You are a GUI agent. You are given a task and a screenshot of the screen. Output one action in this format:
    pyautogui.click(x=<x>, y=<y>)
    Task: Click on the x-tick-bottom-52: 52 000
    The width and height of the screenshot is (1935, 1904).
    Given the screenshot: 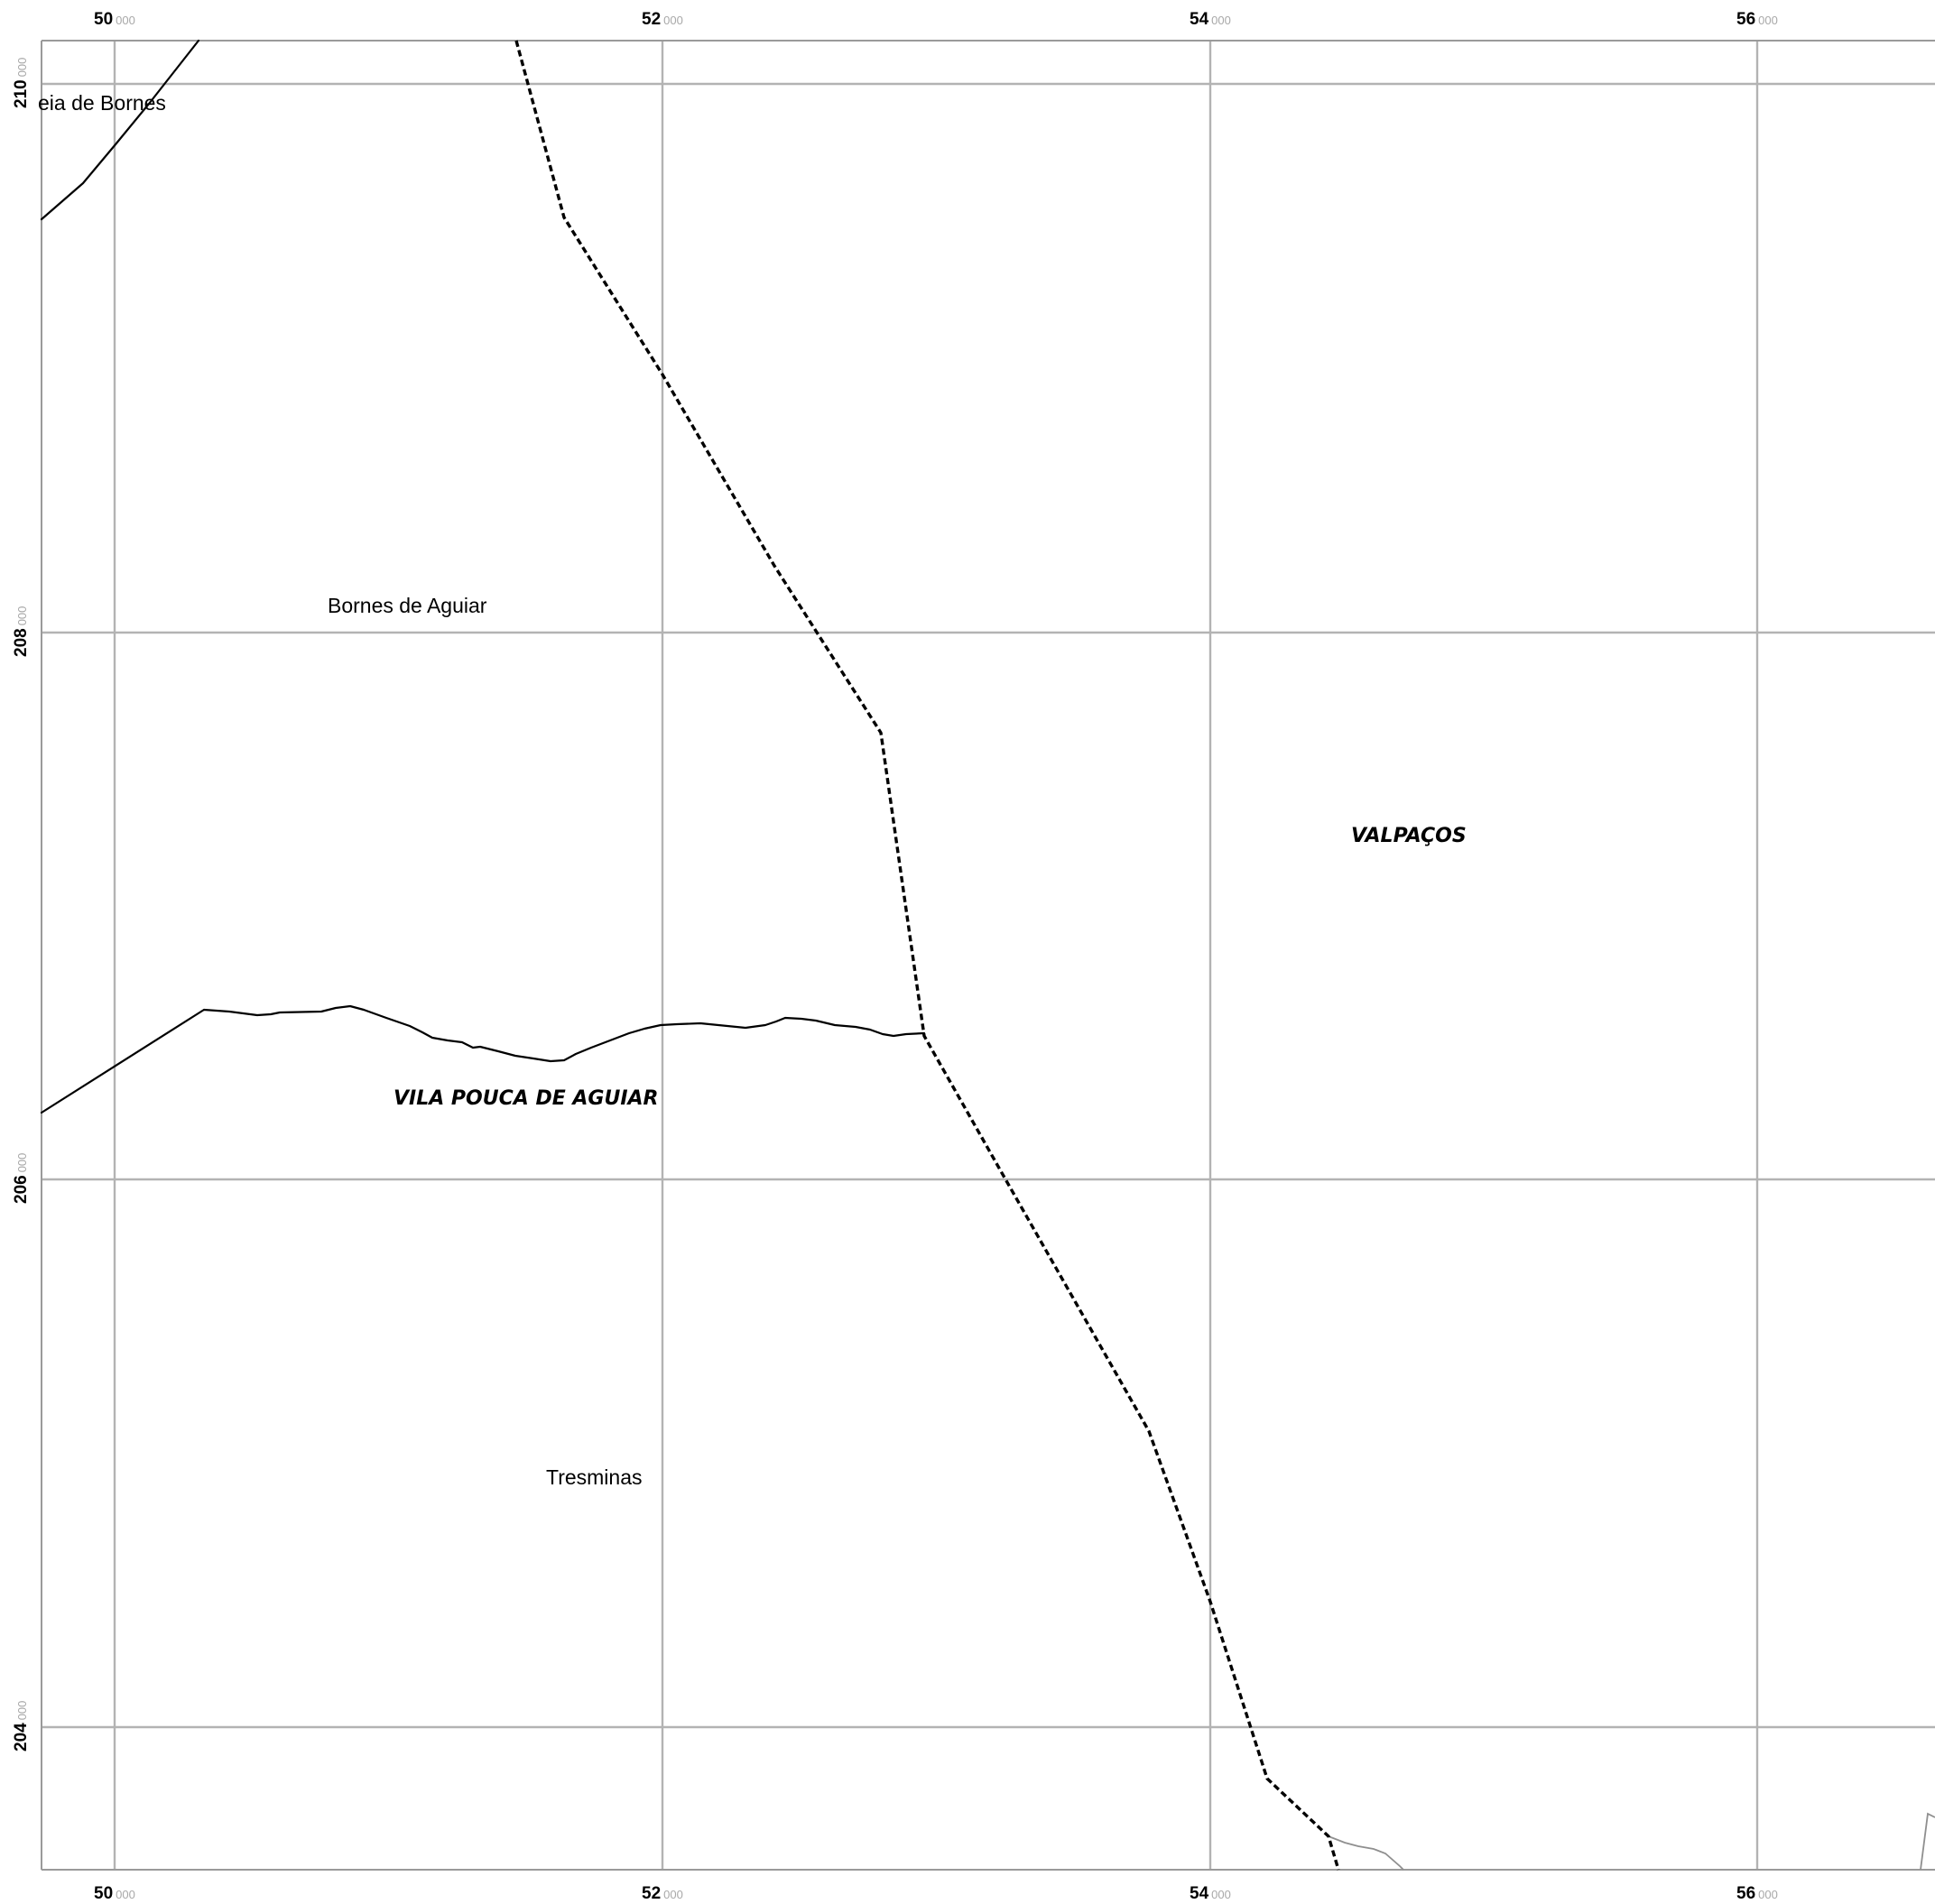 What is the action you would take?
    pyautogui.click(x=662, y=1894)
    